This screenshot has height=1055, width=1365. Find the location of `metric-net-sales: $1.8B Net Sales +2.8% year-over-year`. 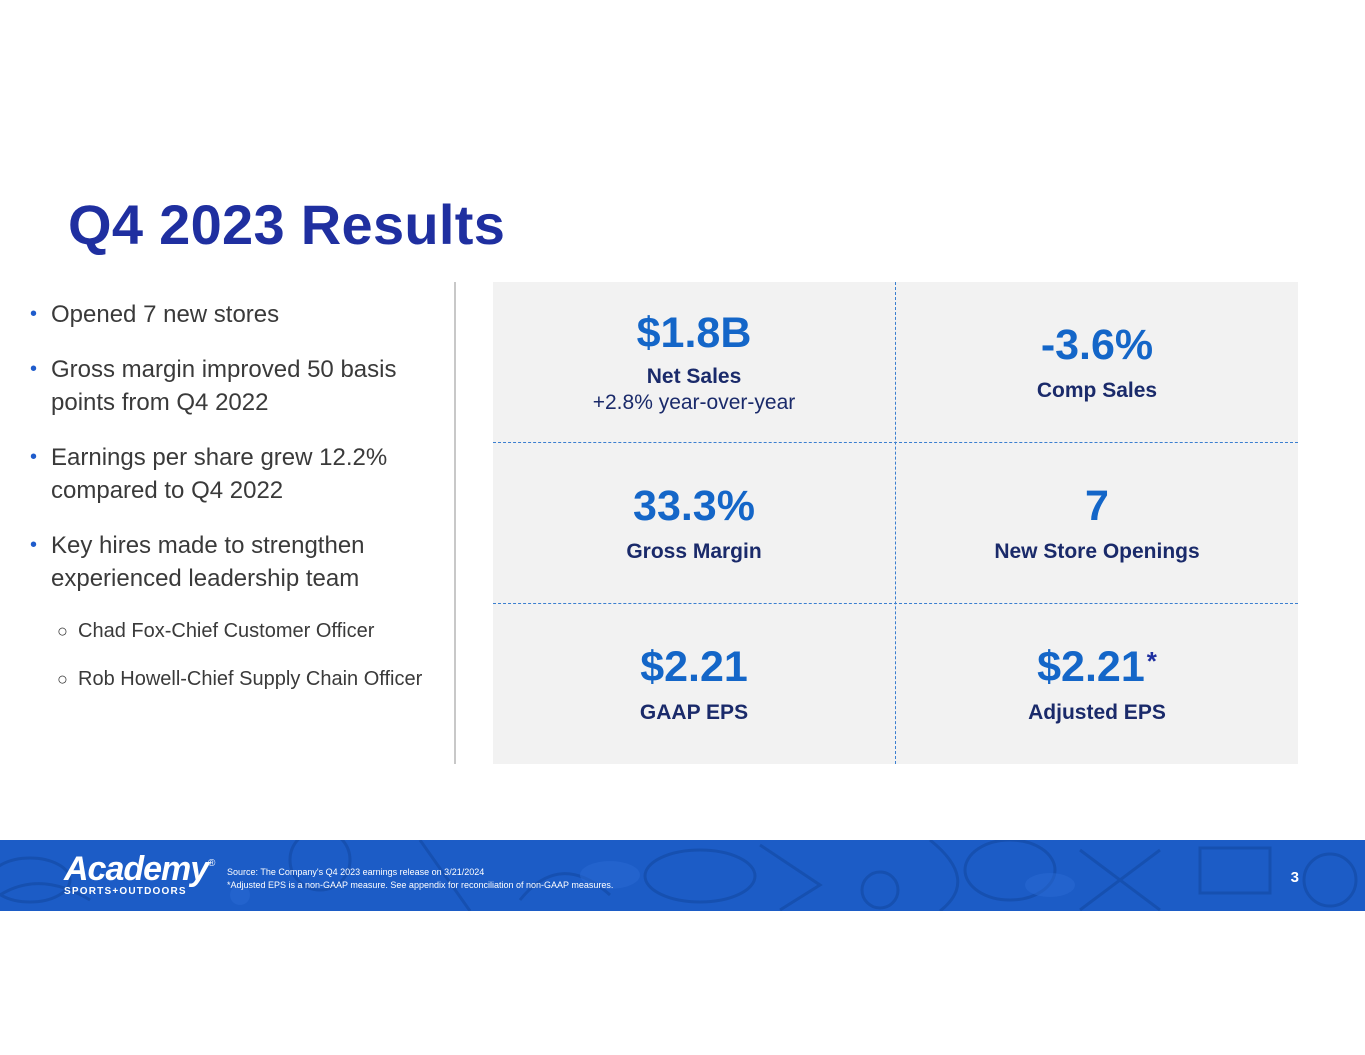

metric-net-sales: $1.8B Net Sales +2.8% year-over-year is located at coordinates (694, 362).